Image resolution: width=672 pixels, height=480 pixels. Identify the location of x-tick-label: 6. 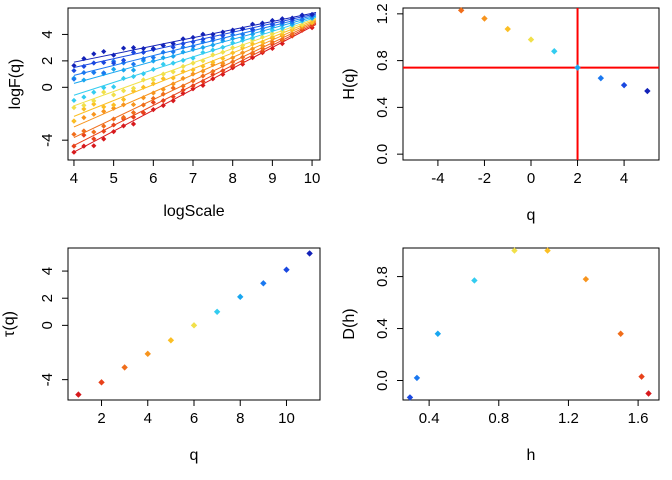
(153, 178).